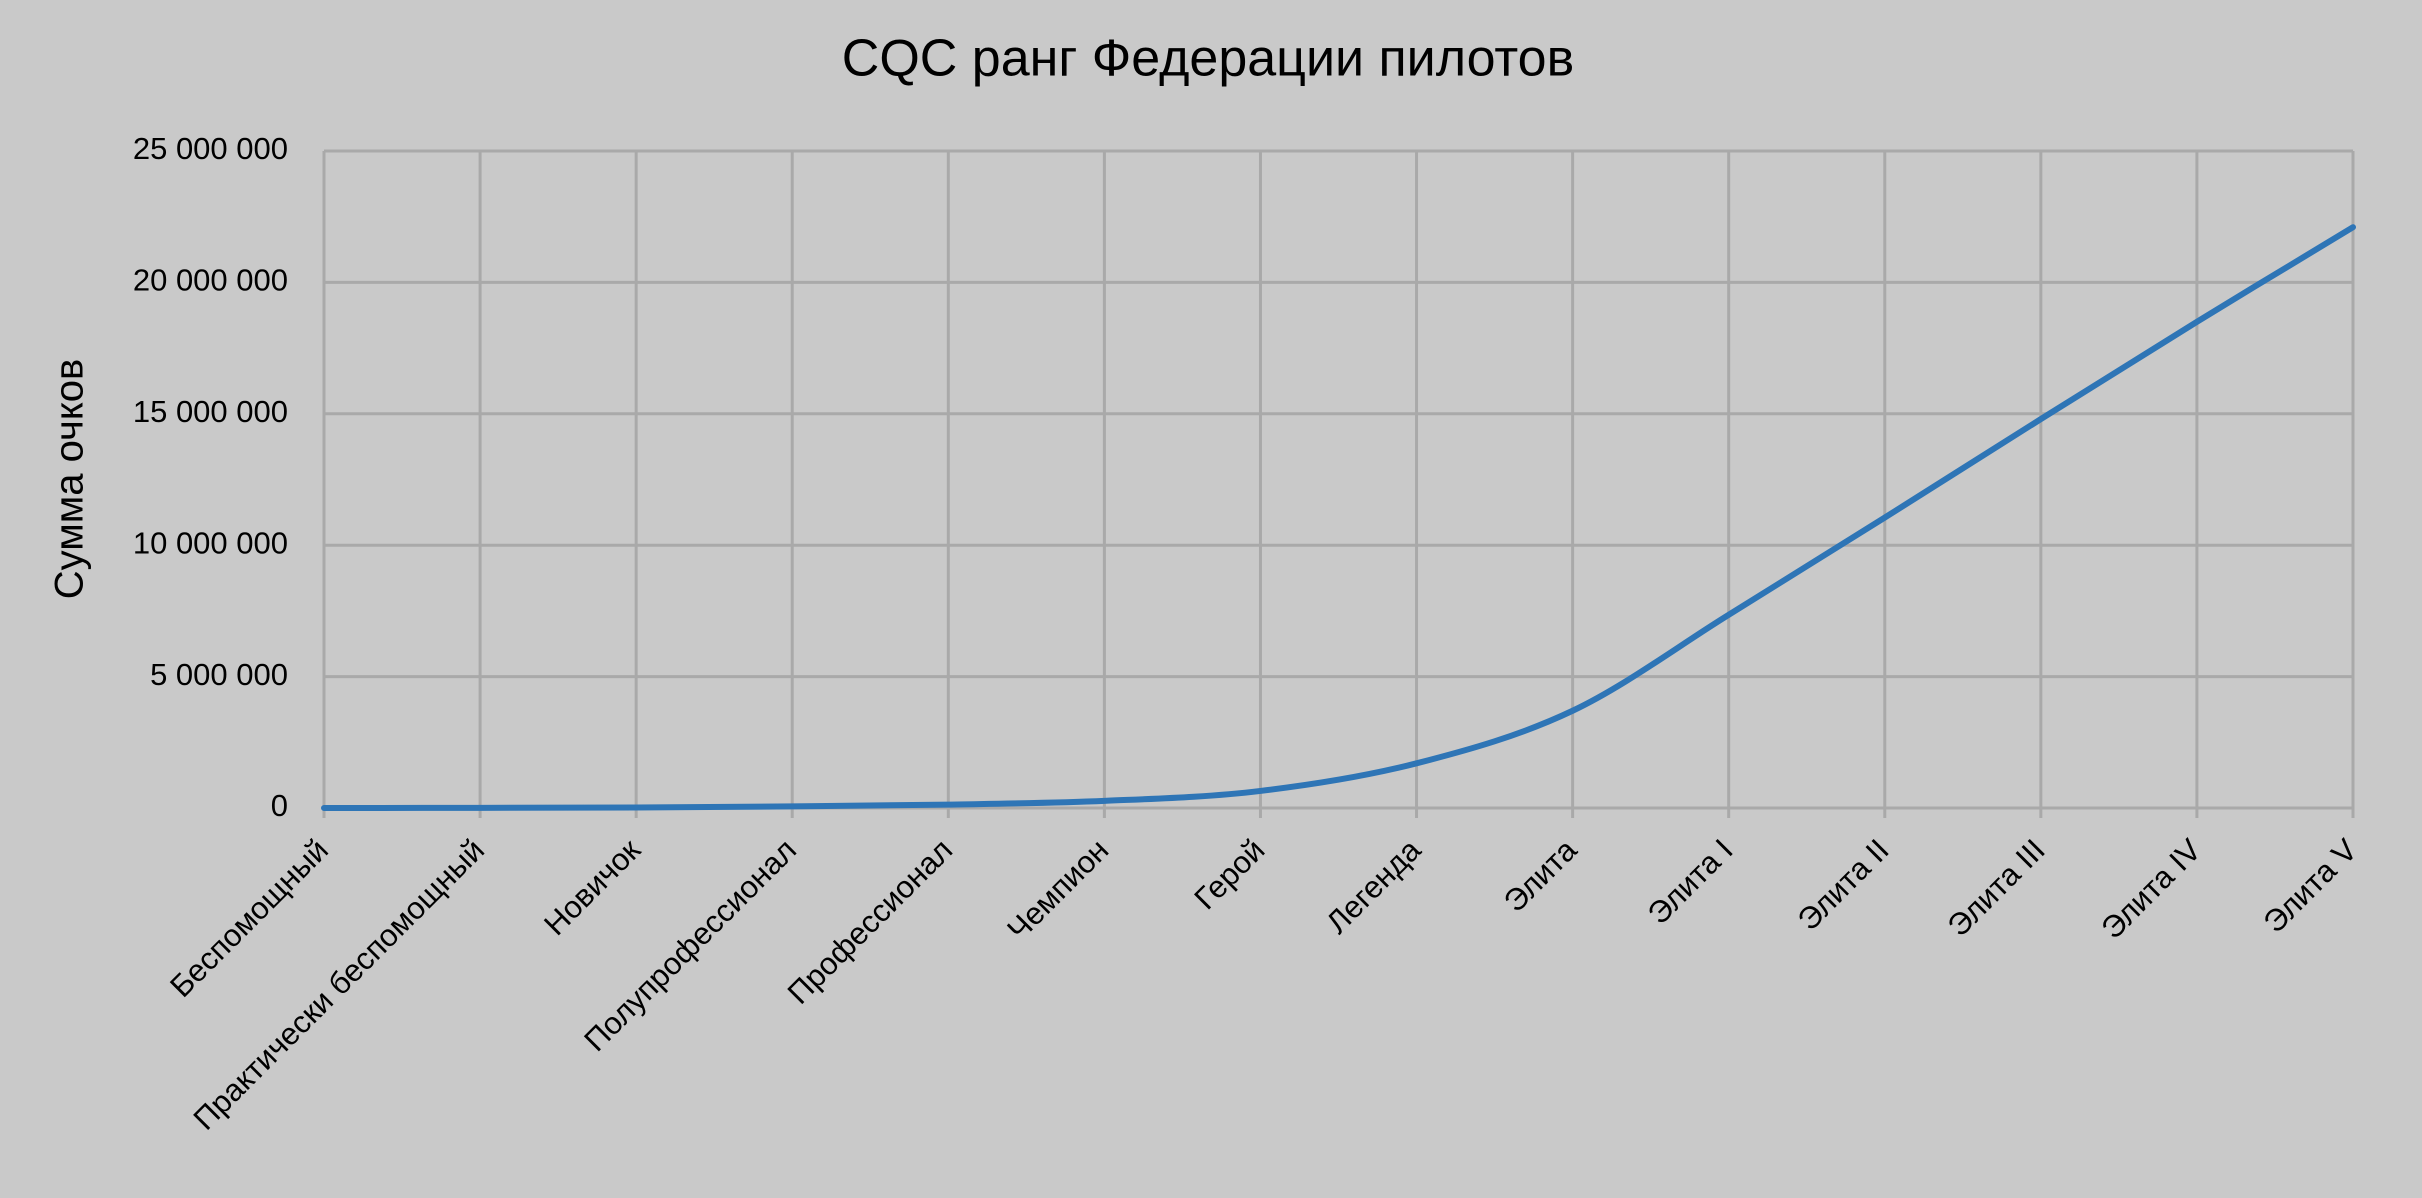  I want to click on y-tick-label: 20 000 000, so click(210, 280).